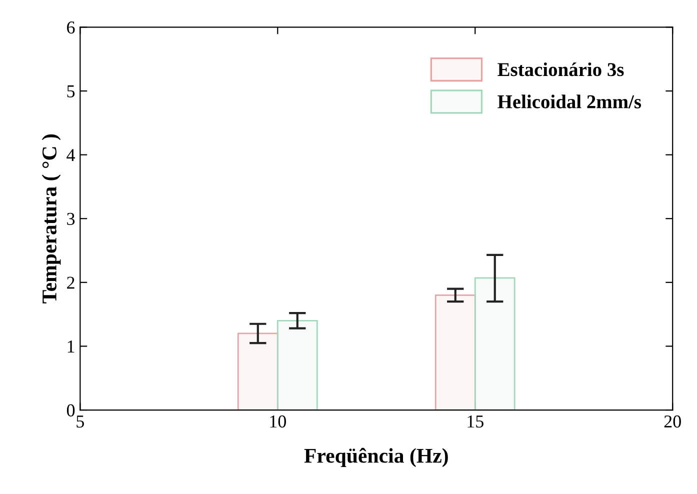  Describe the element at coordinates (561, 69) in the screenshot. I see `legend-label: Estacionário 3s` at that location.